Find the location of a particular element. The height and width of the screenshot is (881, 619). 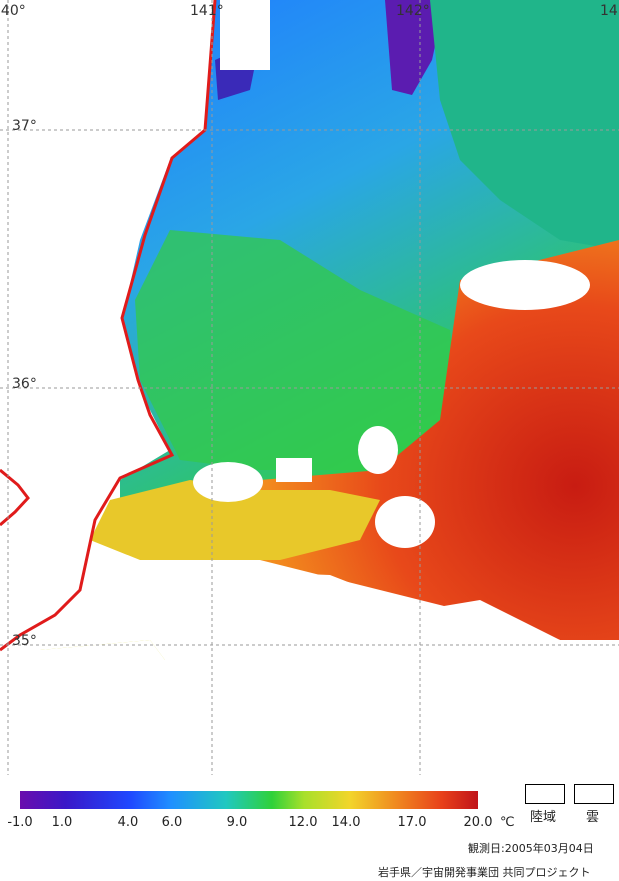

colorbar-tick-label: 9.0 is located at coordinates (237, 822).